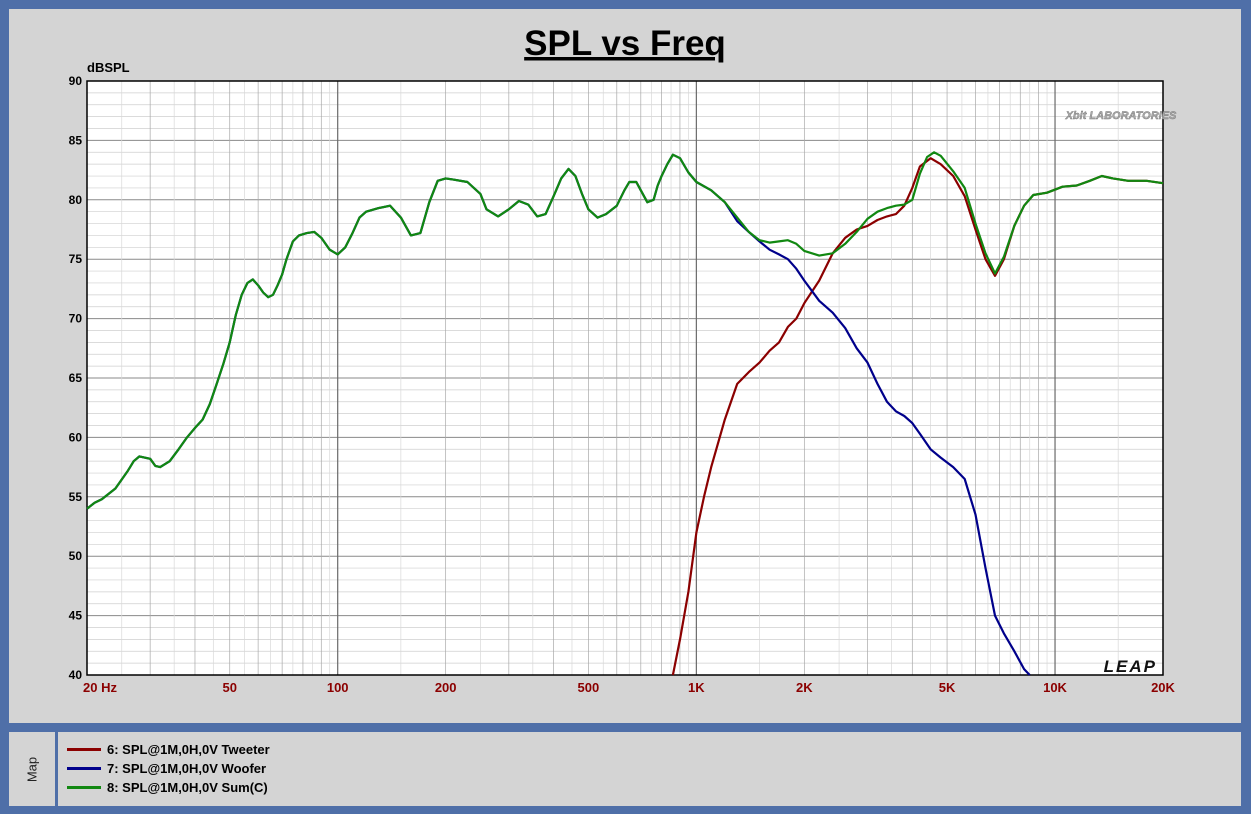 The width and height of the screenshot is (1251, 814). I want to click on legend-item-sum: 8: SPL@1M,0H,0V Sum(C), so click(168, 787).